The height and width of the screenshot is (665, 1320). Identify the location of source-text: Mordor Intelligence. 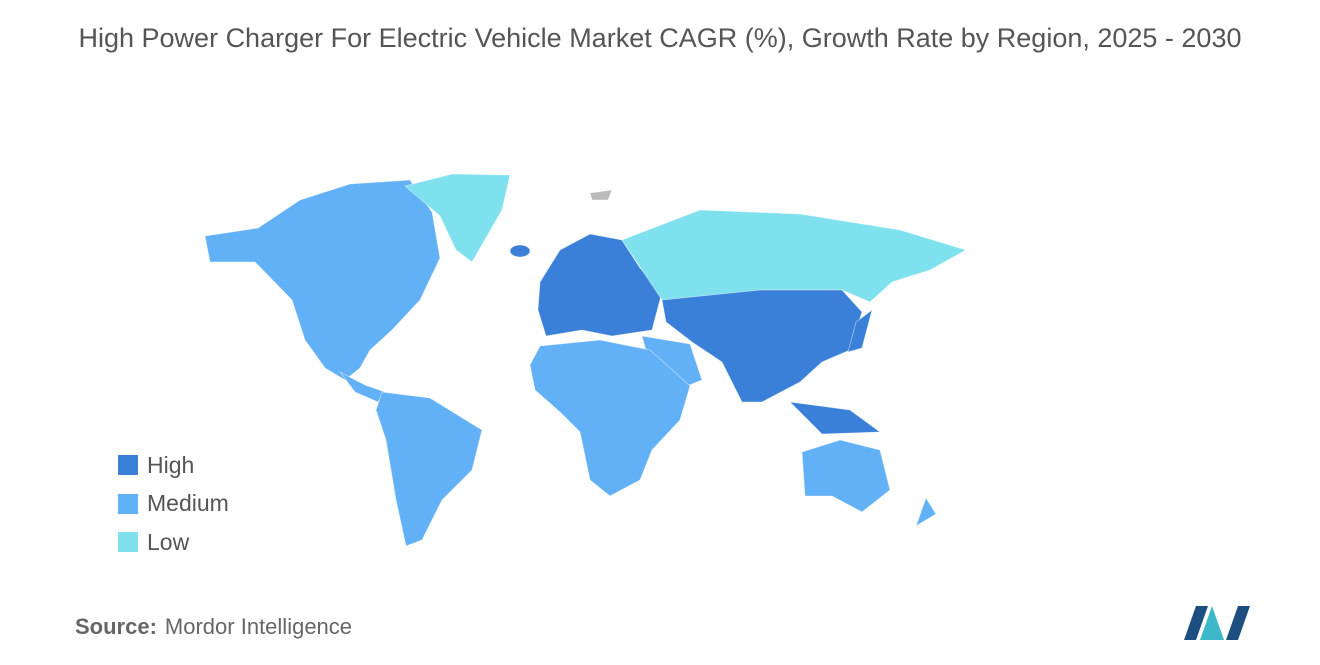
(258, 626).